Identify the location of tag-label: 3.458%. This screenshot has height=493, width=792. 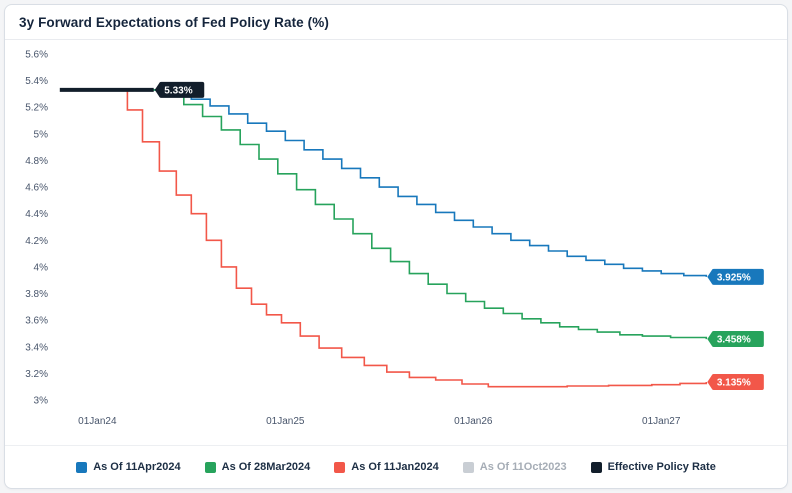
(734, 340).